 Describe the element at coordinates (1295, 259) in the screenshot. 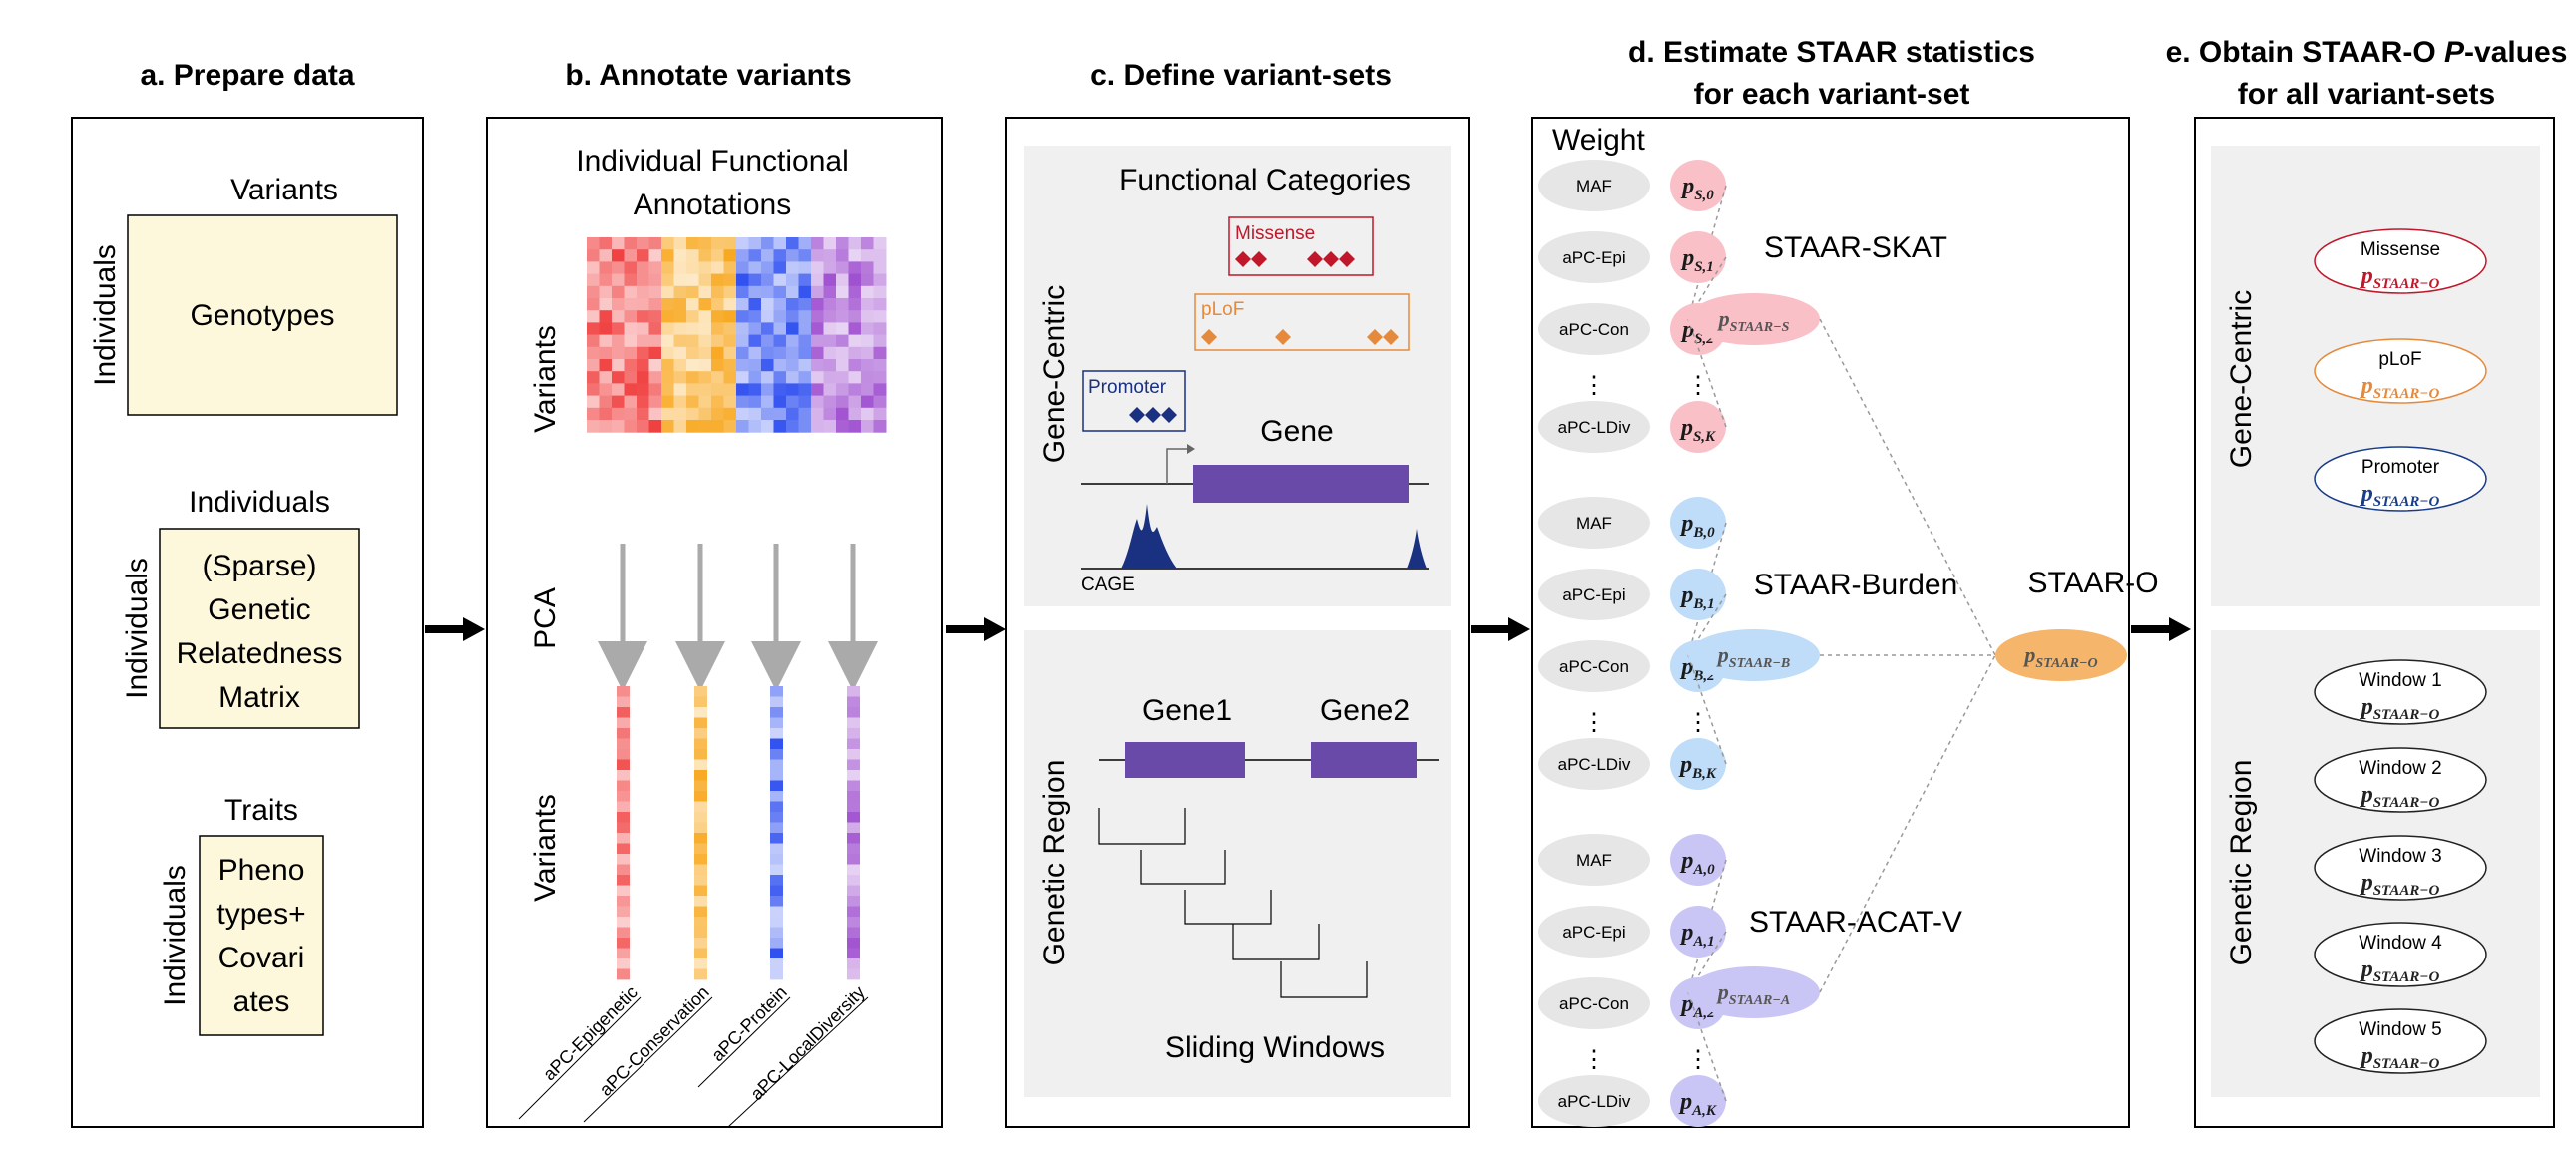

I see `missense-diamonds` at that location.